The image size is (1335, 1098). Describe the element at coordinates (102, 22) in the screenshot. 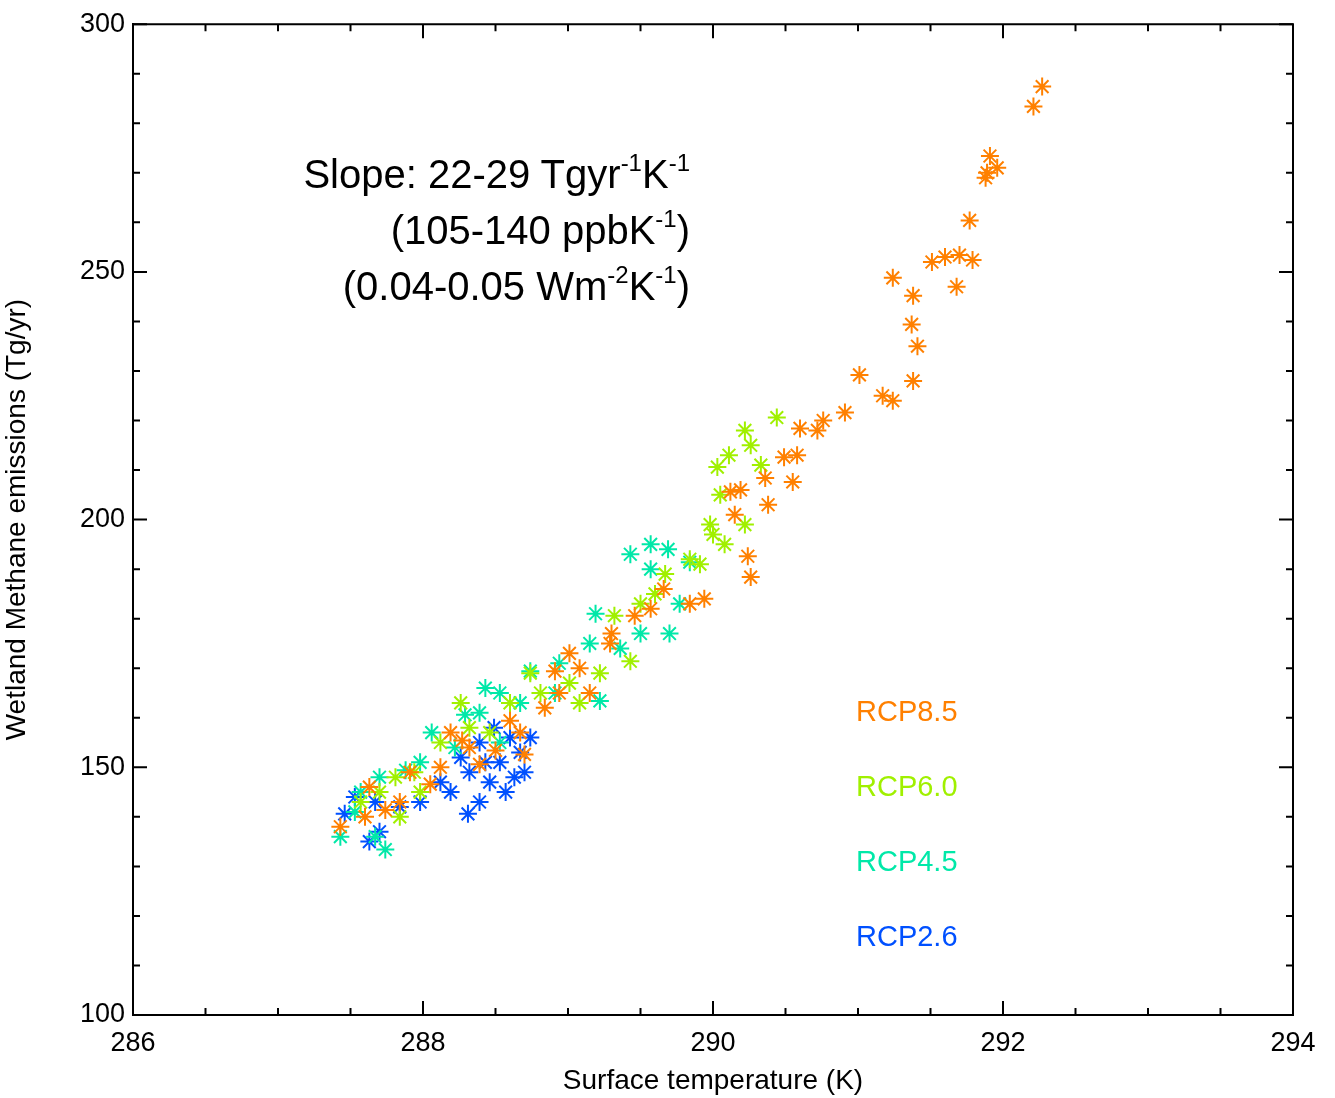

I see `y-tick-label: 300` at that location.